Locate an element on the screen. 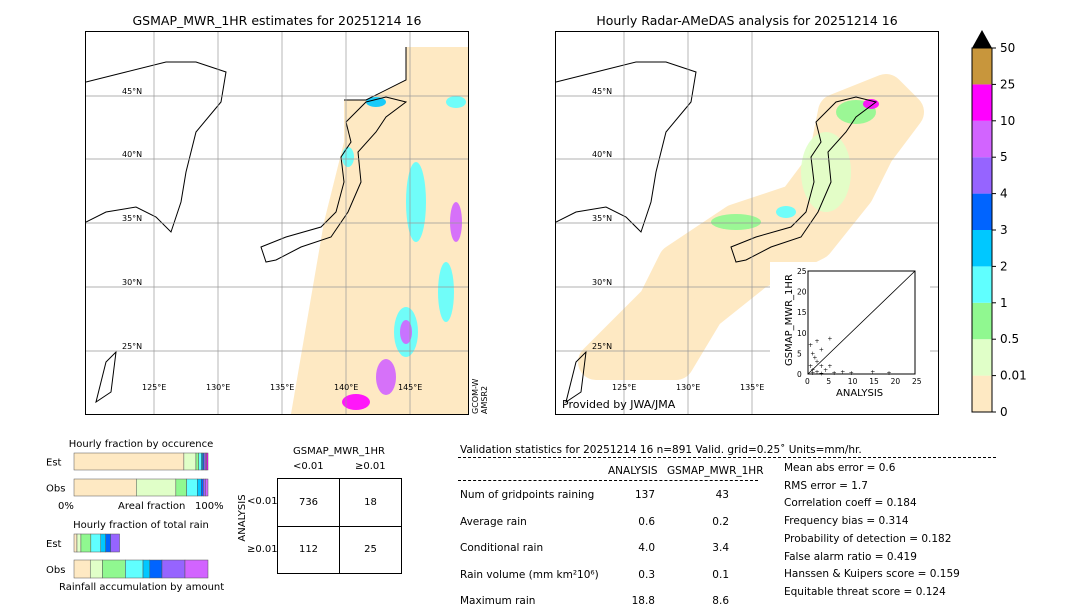 The width and height of the screenshot is (1080, 612). x-tick-label: 25 is located at coordinates (917, 381).